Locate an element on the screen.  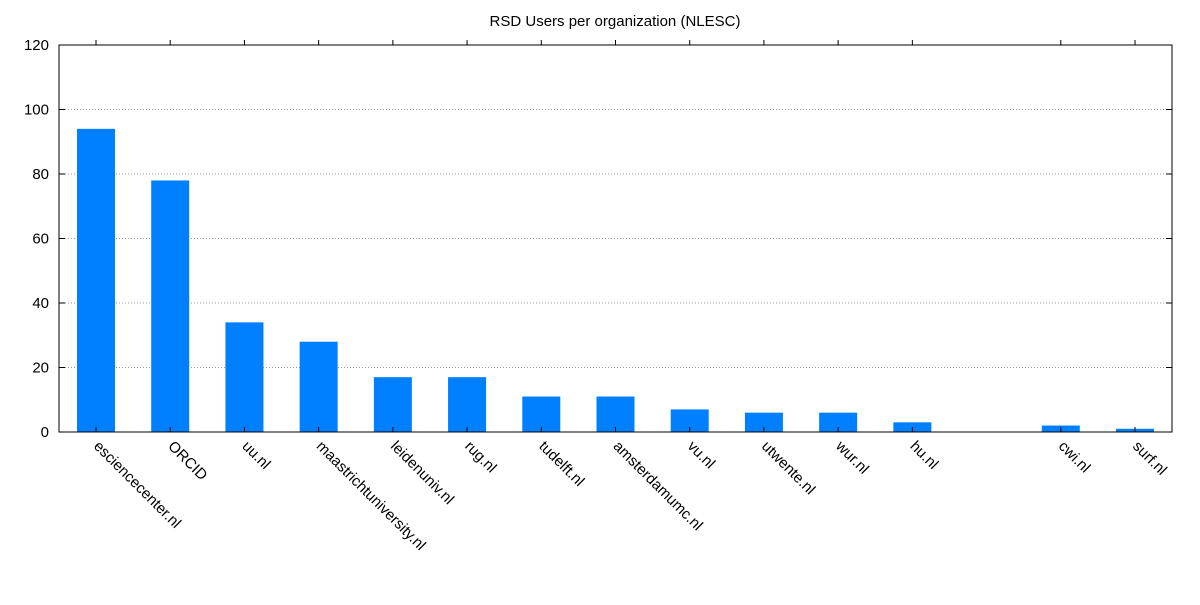
y-tick-label: 20 is located at coordinates (40, 368).